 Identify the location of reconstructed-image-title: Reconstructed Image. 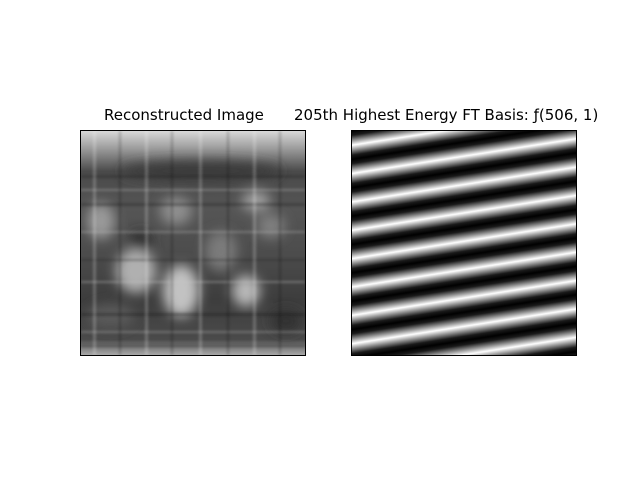
(184, 115).